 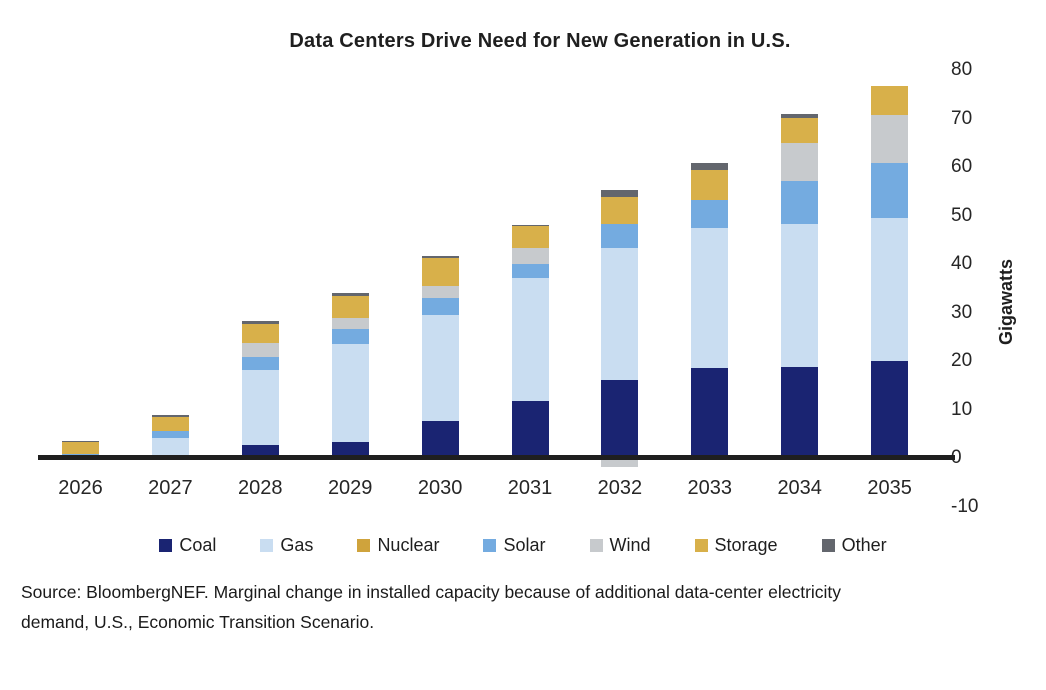 I want to click on legend-item-other: Other, so click(x=854, y=545).